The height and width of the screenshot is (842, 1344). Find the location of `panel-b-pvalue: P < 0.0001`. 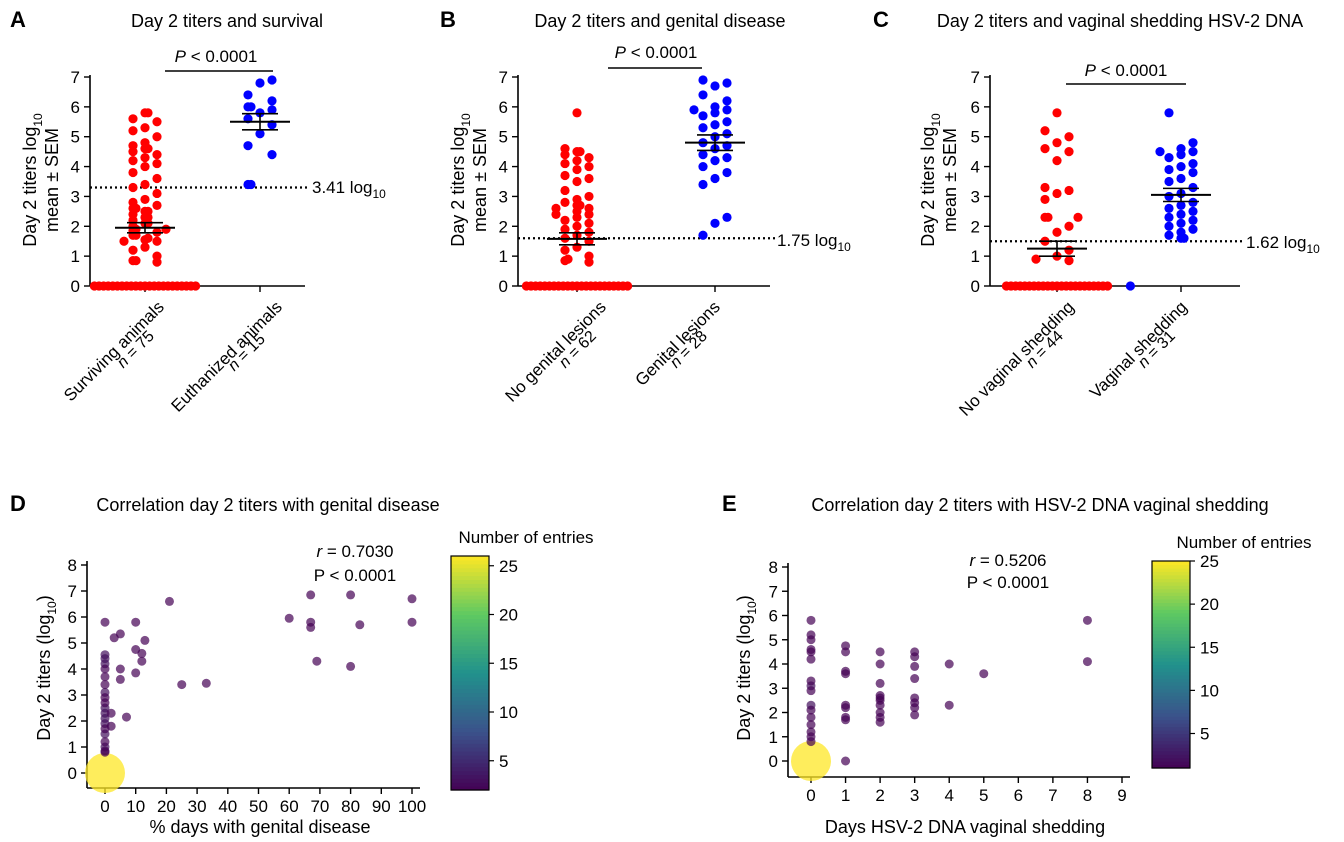

panel-b-pvalue: P < 0.0001 is located at coordinates (656, 52).